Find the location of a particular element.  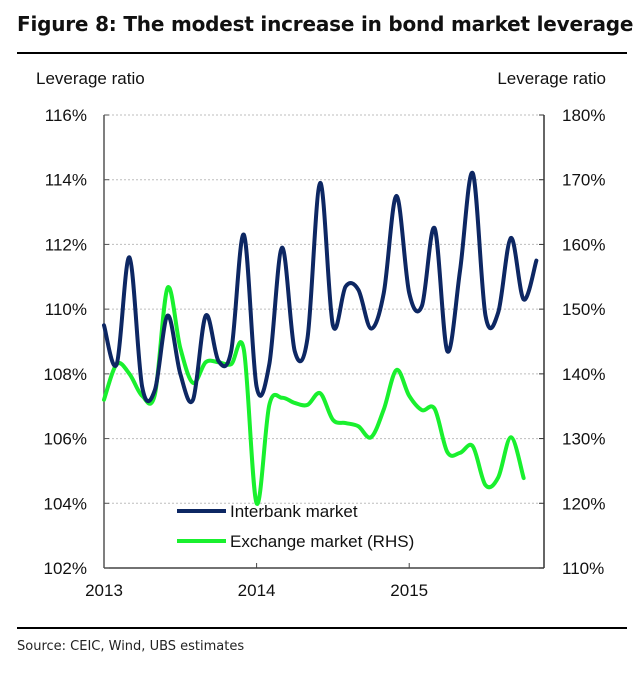

source-rule is located at coordinates (322, 628).